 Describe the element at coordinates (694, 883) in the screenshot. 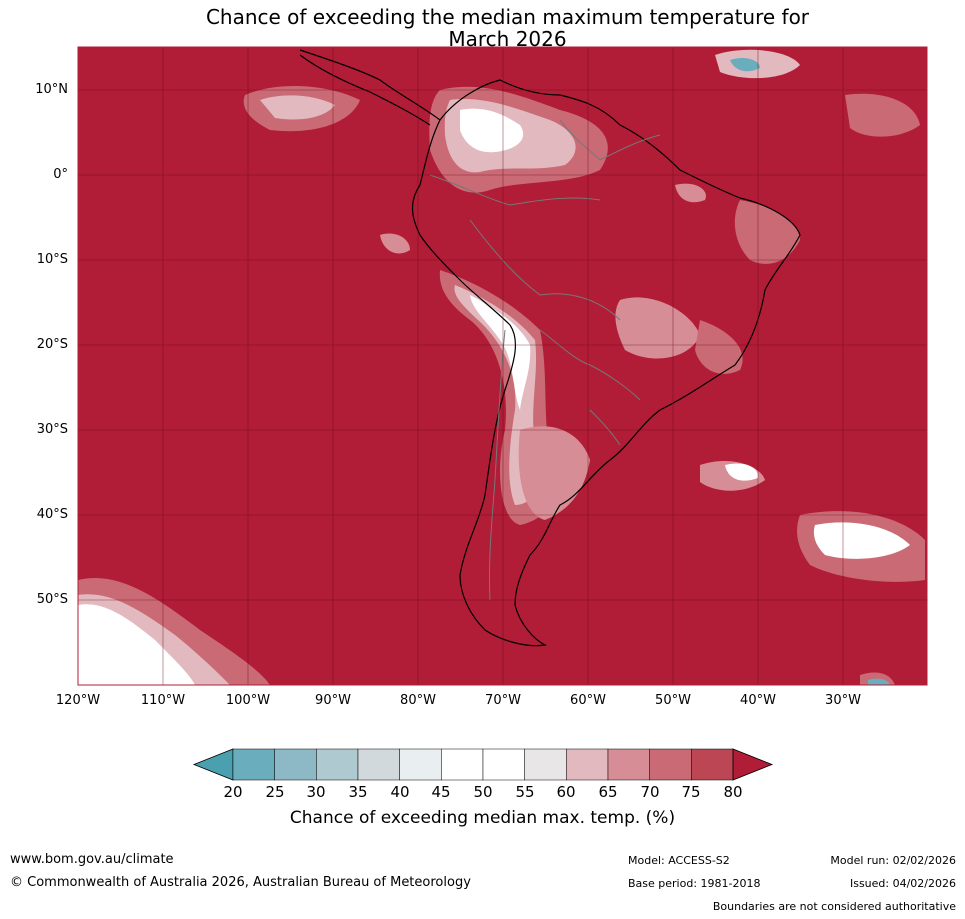

I see `footer-base-period: Base period: 1981-2018` at that location.